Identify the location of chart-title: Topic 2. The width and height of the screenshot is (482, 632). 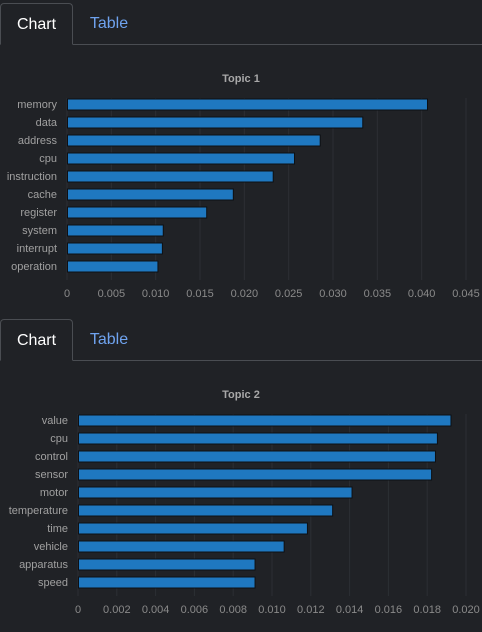
(241, 395).